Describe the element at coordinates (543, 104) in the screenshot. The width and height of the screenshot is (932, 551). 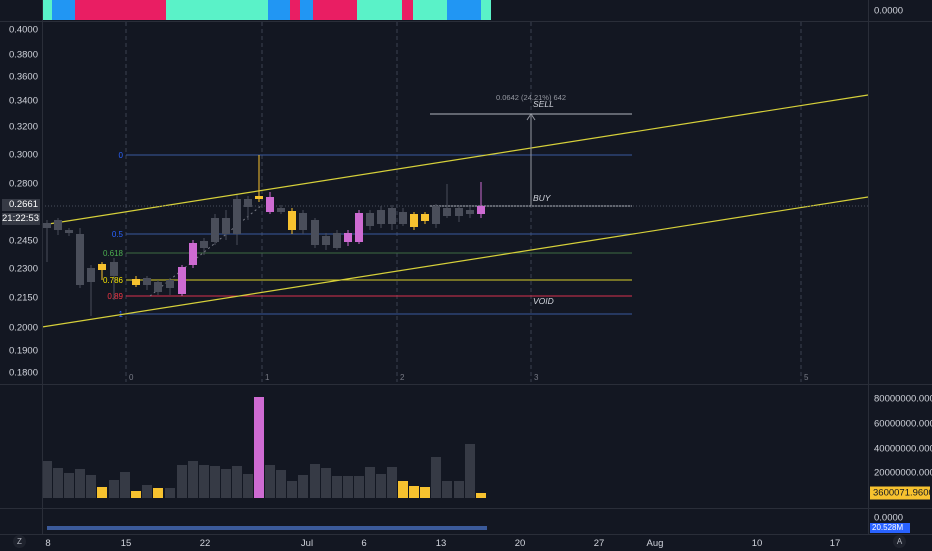
I see `sell-label: SELL` at that location.